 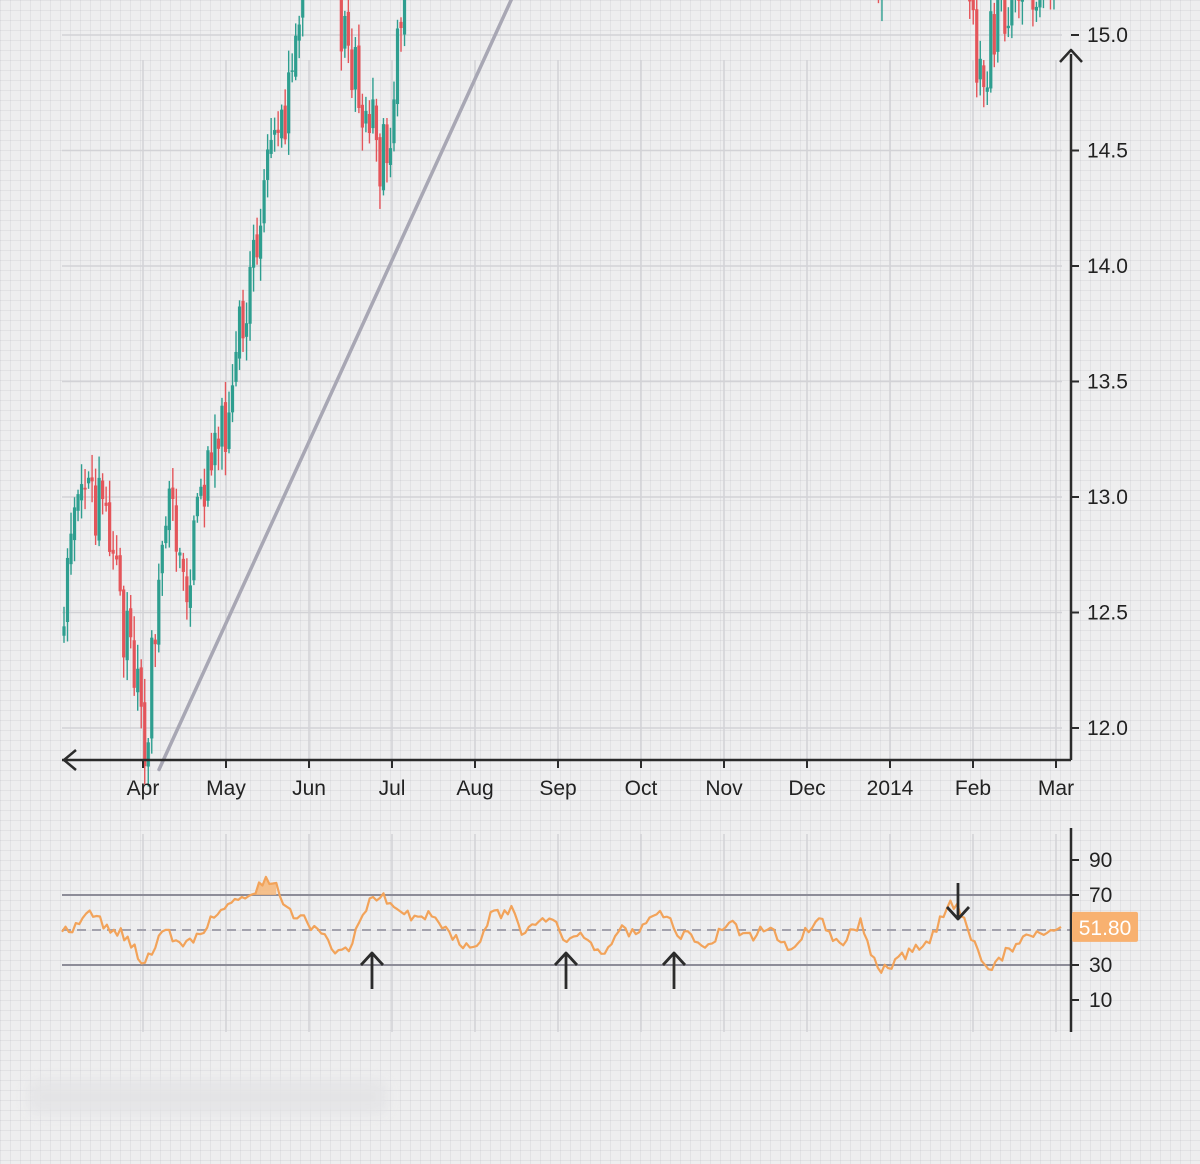 What do you see at coordinates (372, 958) in the screenshot?
I see `arrow-head` at bounding box center [372, 958].